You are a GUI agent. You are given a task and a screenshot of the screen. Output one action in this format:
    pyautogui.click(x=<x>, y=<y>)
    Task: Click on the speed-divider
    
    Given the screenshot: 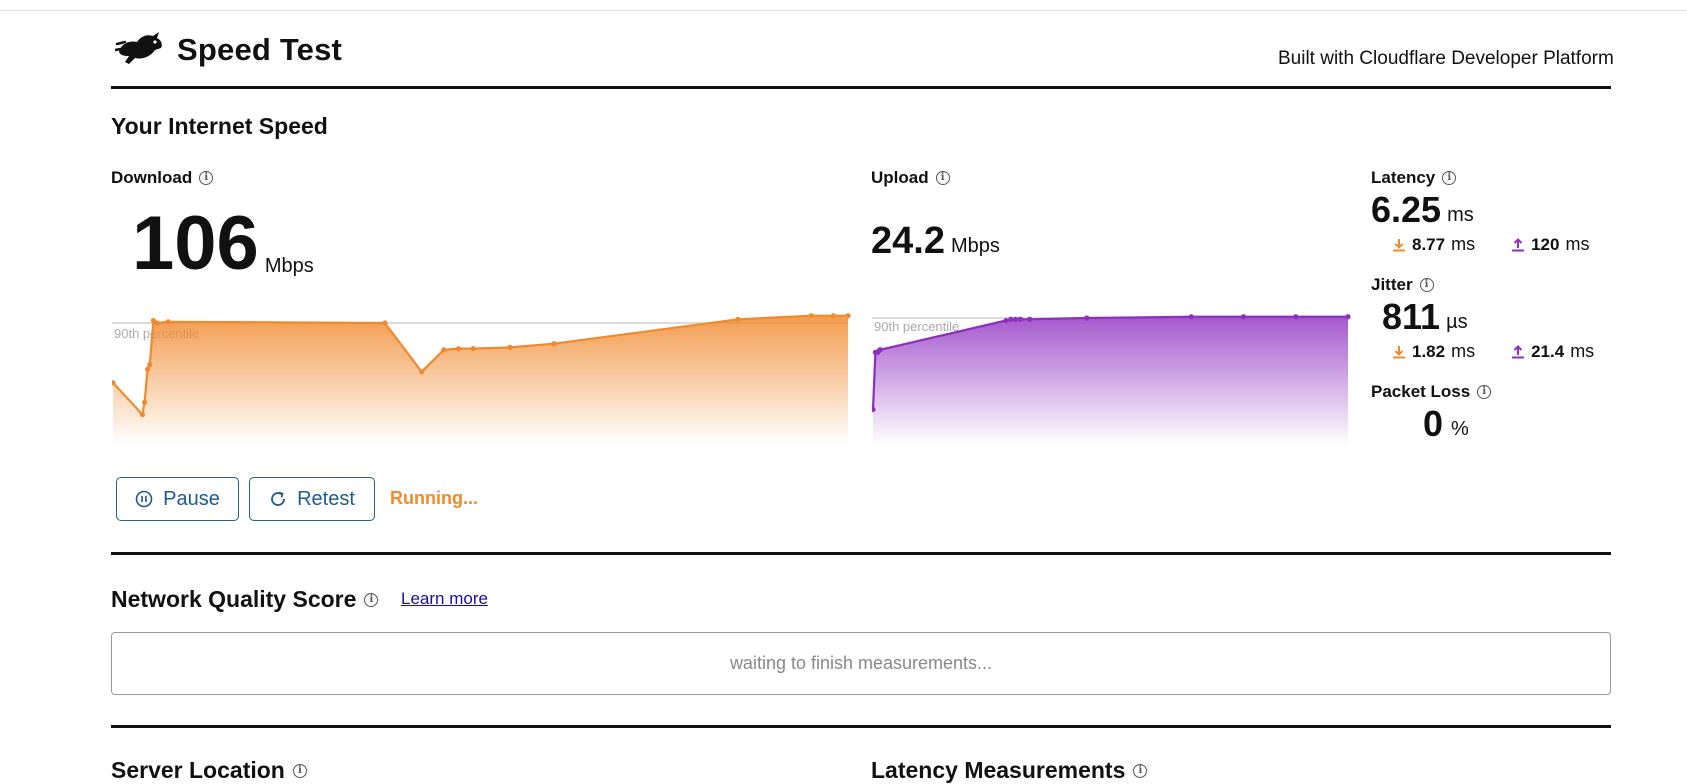 What is the action you would take?
    pyautogui.click(x=861, y=553)
    